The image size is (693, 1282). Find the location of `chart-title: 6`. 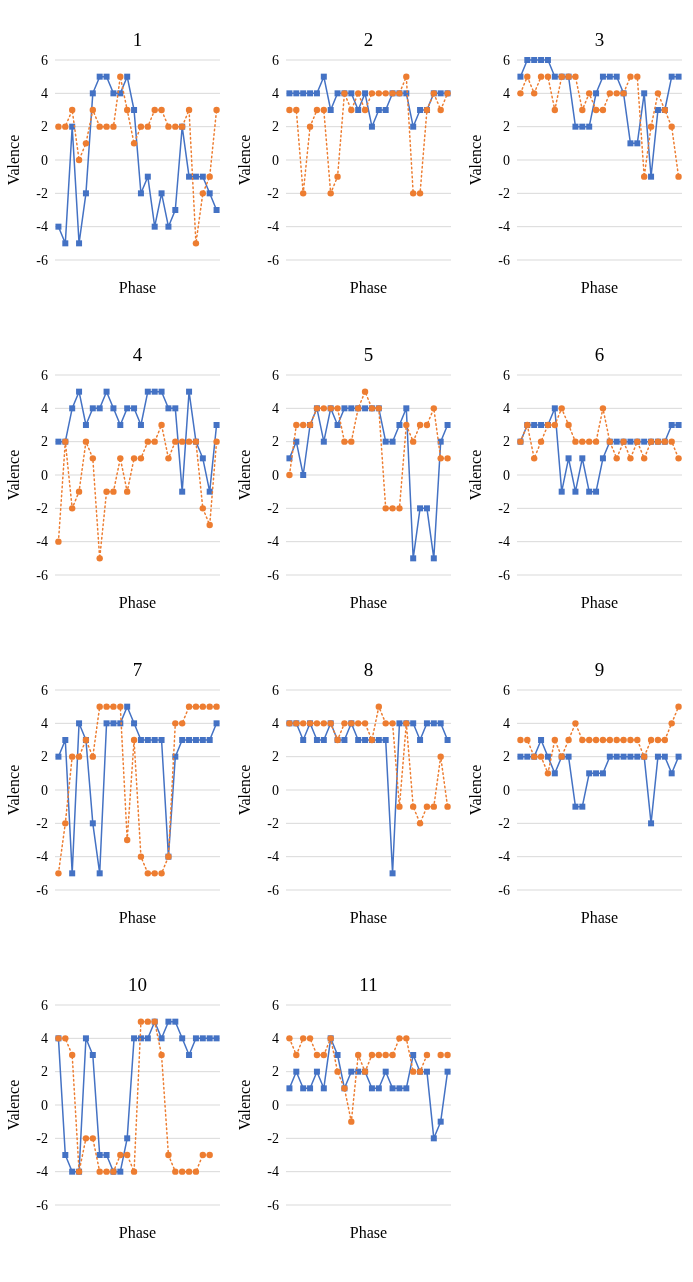

chart-title: 6 is located at coordinates (599, 354).